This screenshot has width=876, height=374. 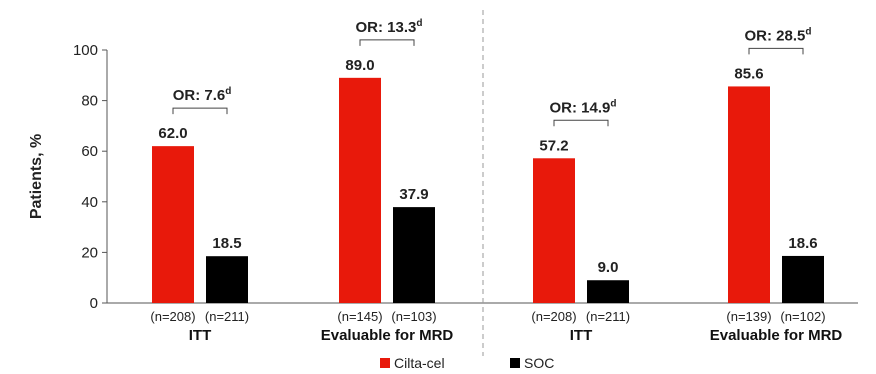 I want to click on bar-value-label: 18.6, so click(x=802, y=243).